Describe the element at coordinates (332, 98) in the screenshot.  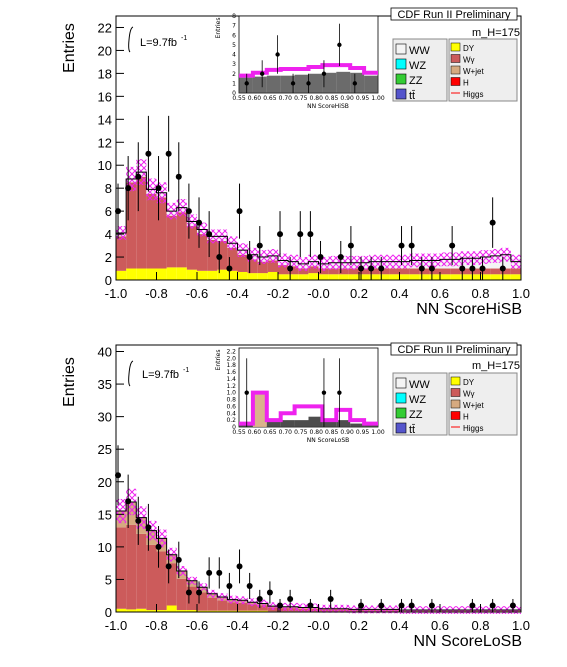
I see `top-inset-xtick-label: 0.85` at that location.